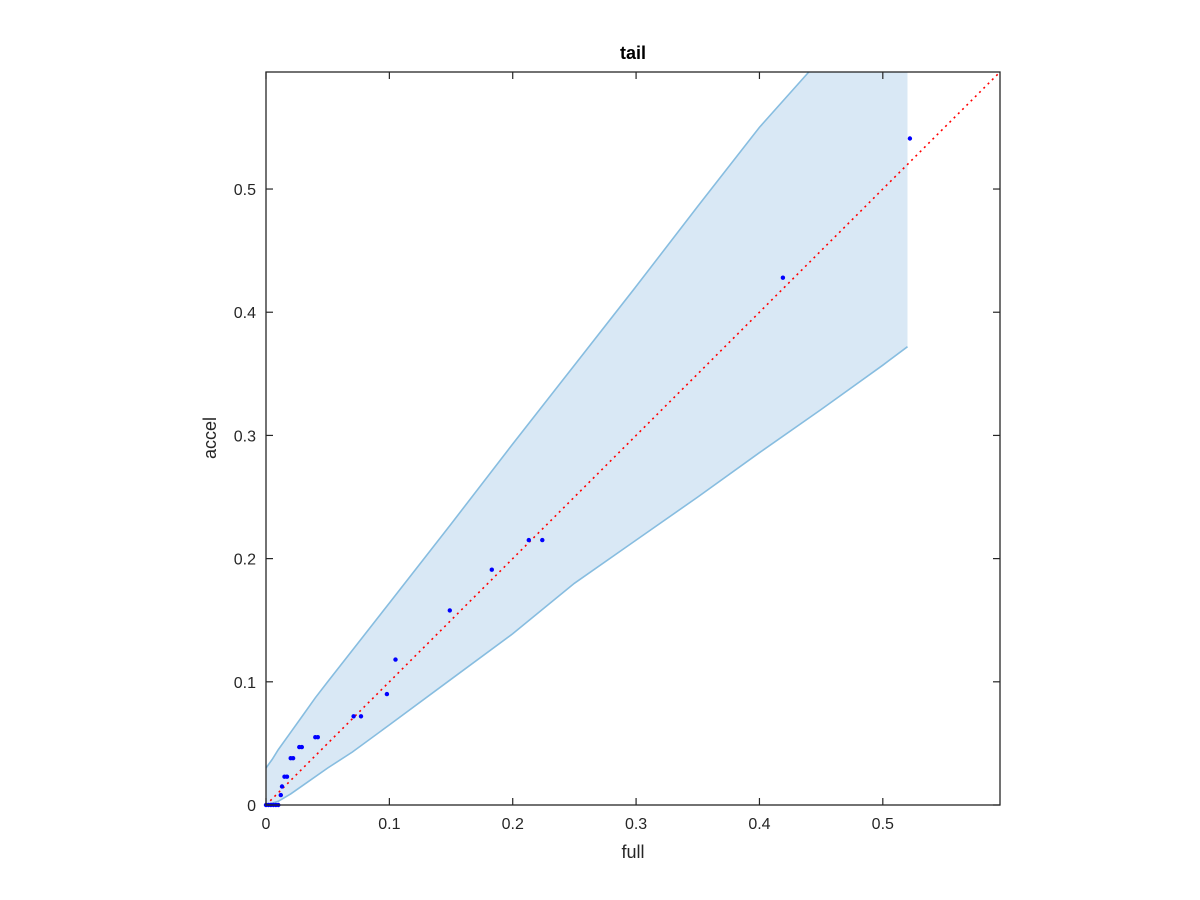  What do you see at coordinates (883, 824) in the screenshot?
I see `x-tick-label: 0.5` at bounding box center [883, 824].